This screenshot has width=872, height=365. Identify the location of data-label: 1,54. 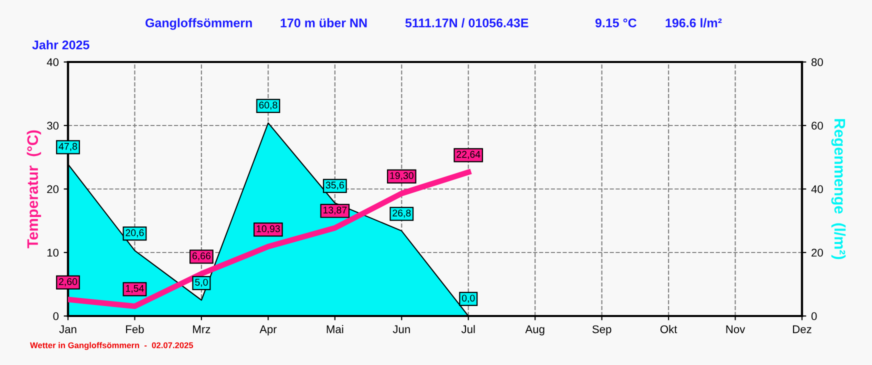
(135, 289).